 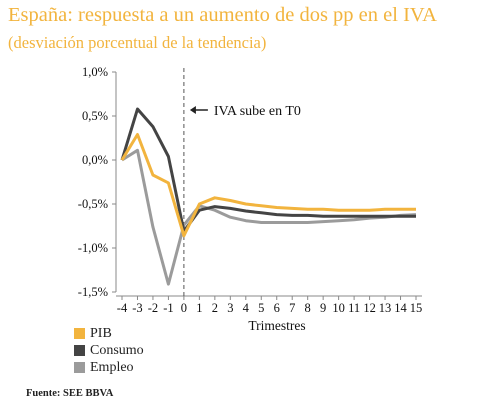 I want to click on y-tick-label: -0,5%, so click(x=93, y=204).